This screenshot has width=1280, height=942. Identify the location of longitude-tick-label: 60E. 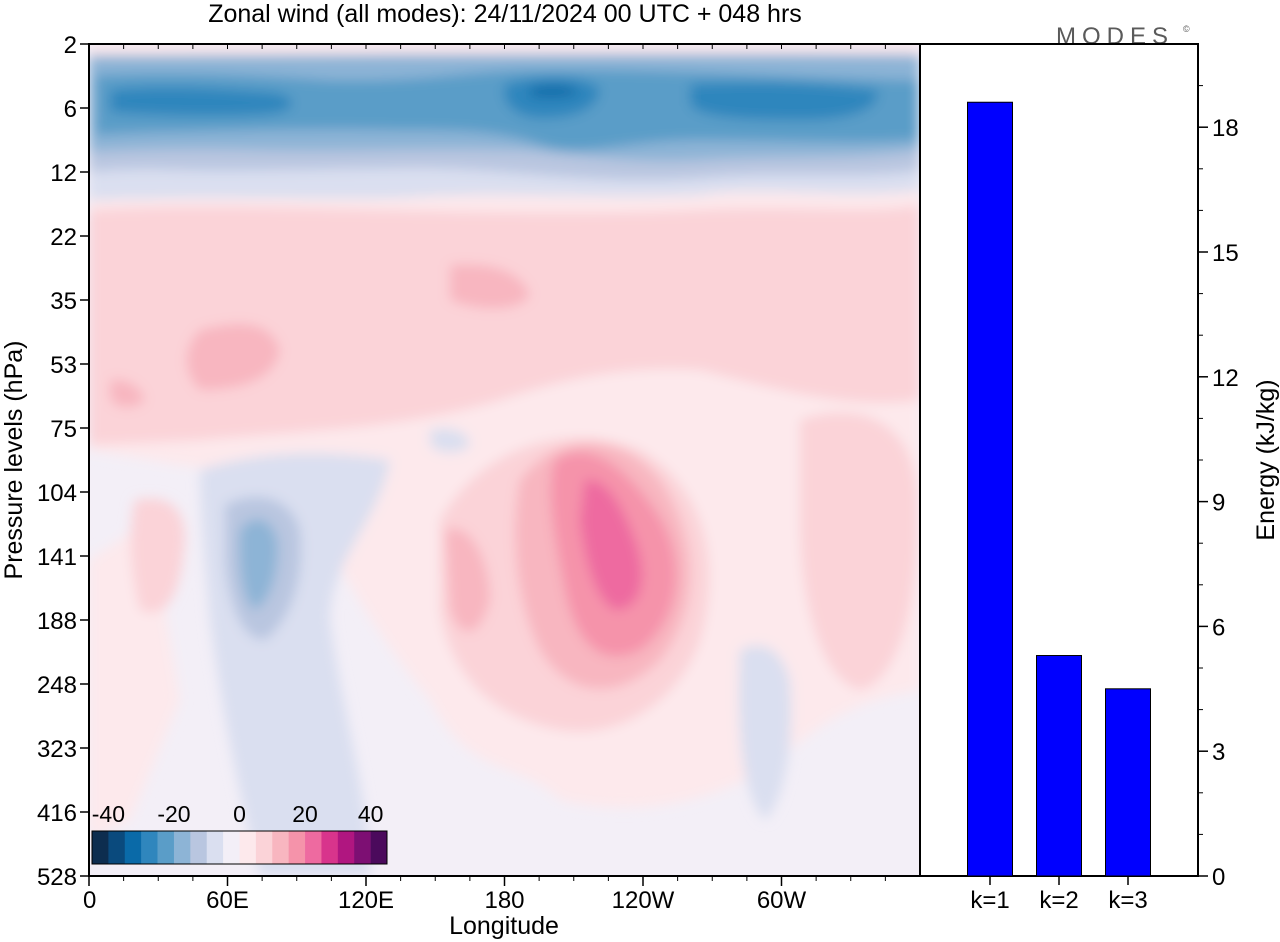
(227, 900).